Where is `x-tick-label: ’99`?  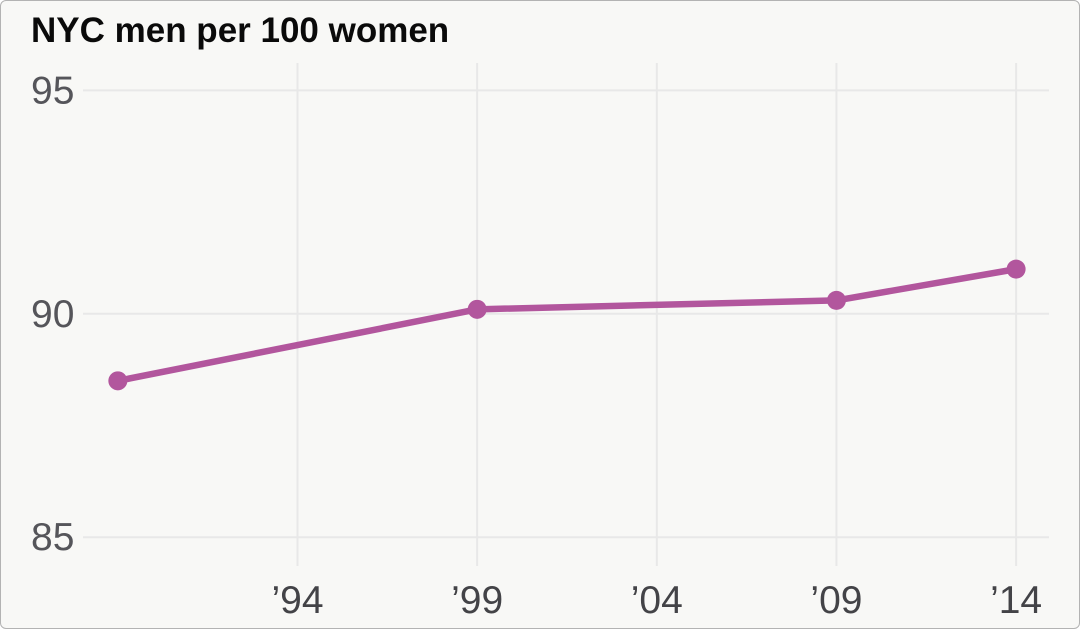
x-tick-label: ’99 is located at coordinates (477, 600).